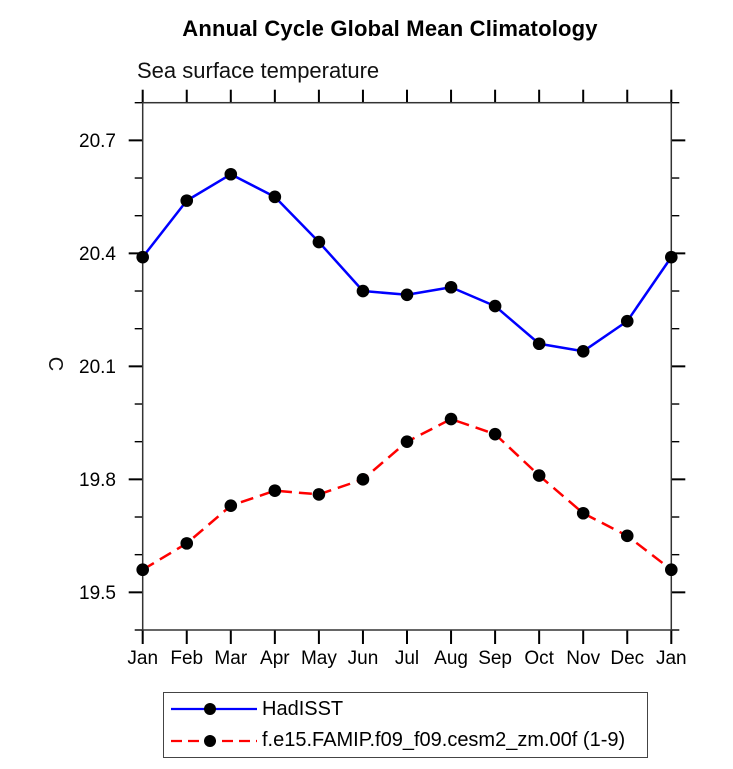  What do you see at coordinates (303, 708) in the screenshot?
I see `legend-label-hadisst: HadISST` at bounding box center [303, 708].